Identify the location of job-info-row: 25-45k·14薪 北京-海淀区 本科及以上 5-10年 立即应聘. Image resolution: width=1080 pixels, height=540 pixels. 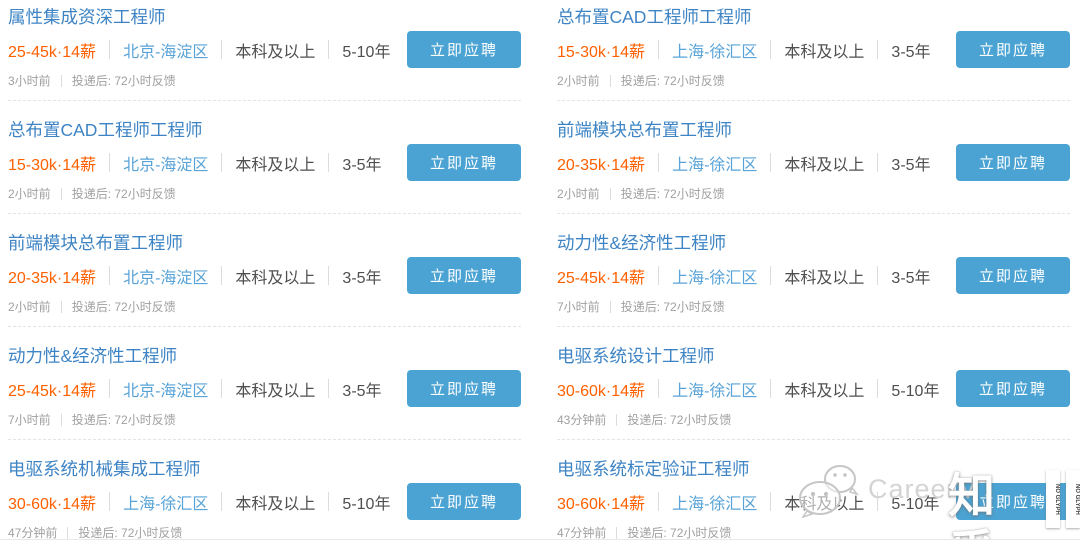
(264, 49).